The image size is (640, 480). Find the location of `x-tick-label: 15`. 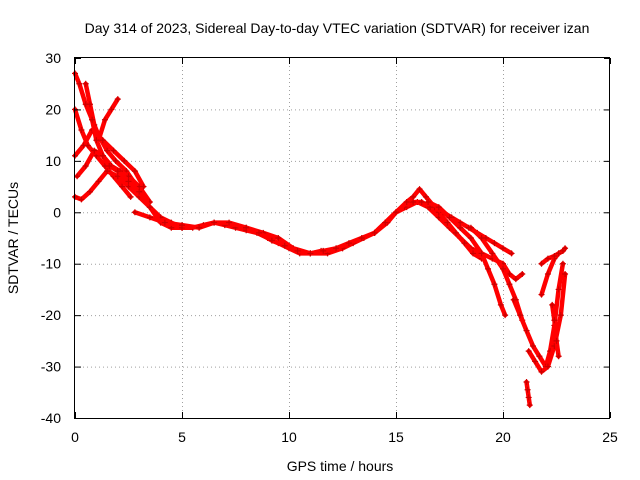

x-tick-label: 15 is located at coordinates (396, 437).